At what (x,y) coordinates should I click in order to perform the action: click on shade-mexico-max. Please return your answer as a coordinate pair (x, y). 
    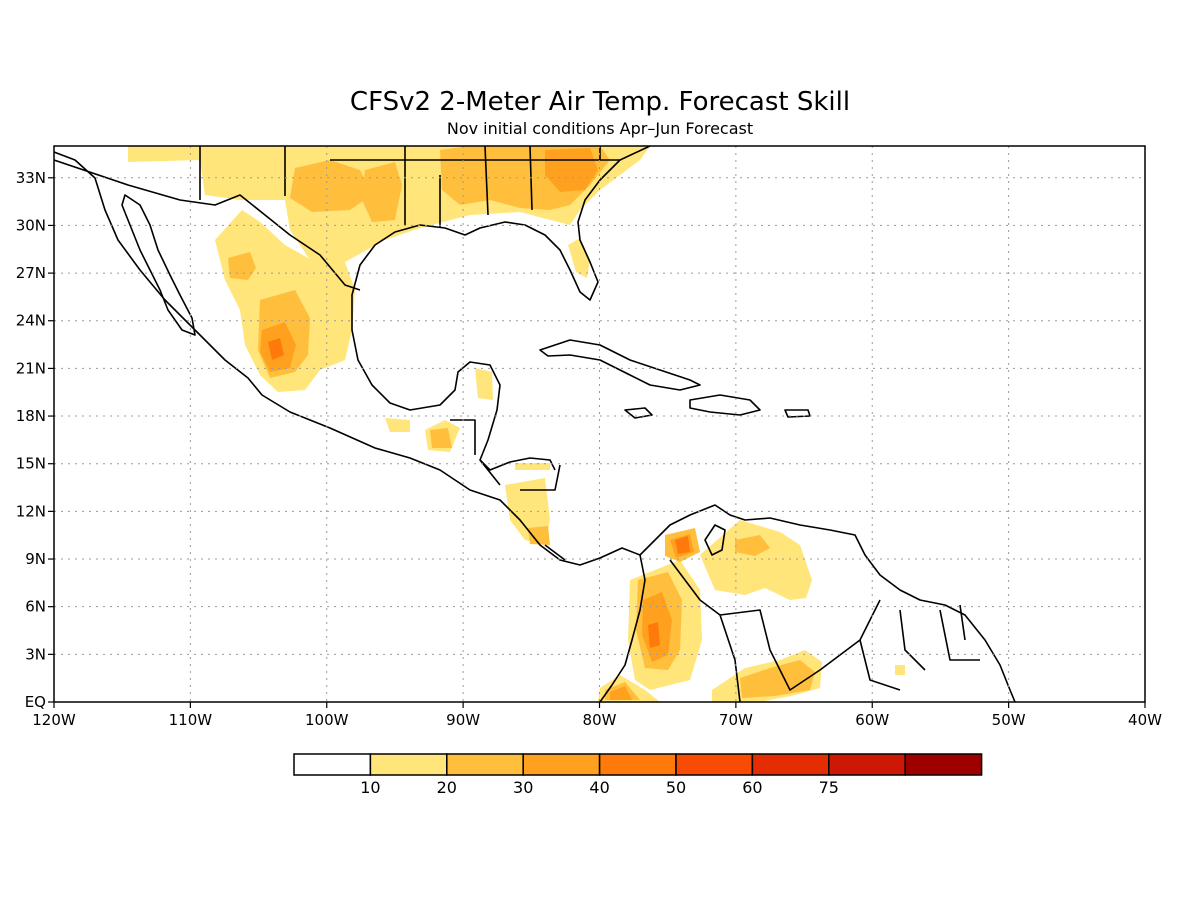
    Looking at the image, I should click on (276, 349).